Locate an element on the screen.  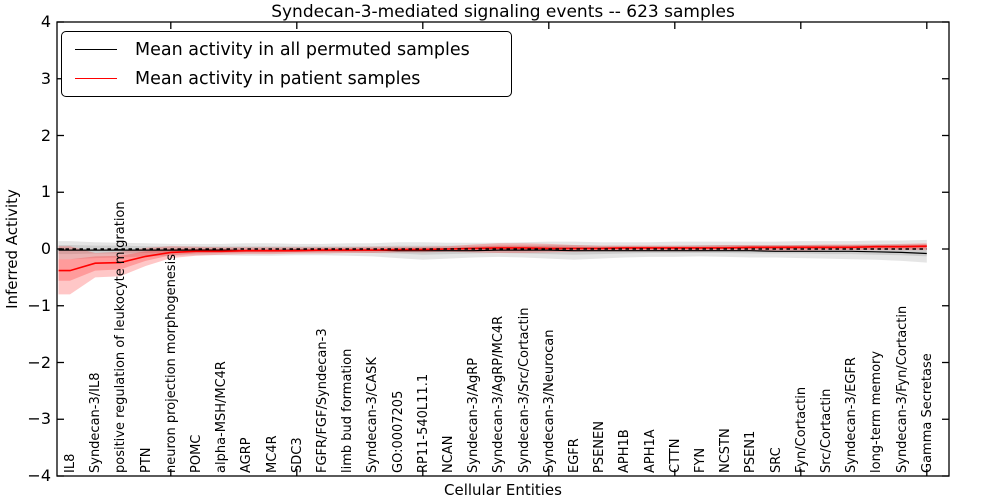
x-tick-label: IL8 is located at coordinates (70, 463).